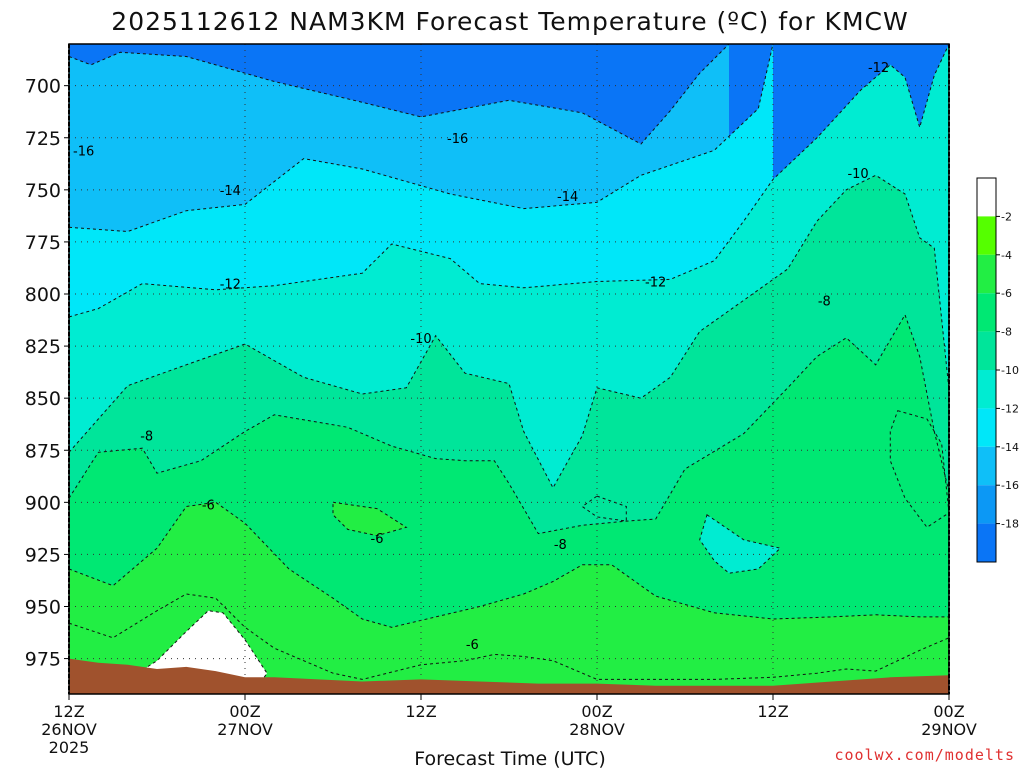 The height and width of the screenshot is (768, 1024). Describe the element at coordinates (1006, 332) in the screenshot. I see `colorbar-label: -8` at that location.